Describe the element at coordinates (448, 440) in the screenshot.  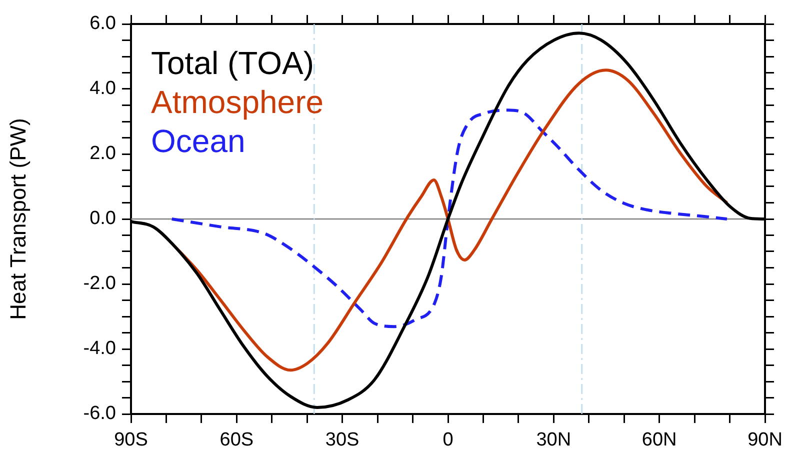
I see `x-tick-label: 0` at that location.